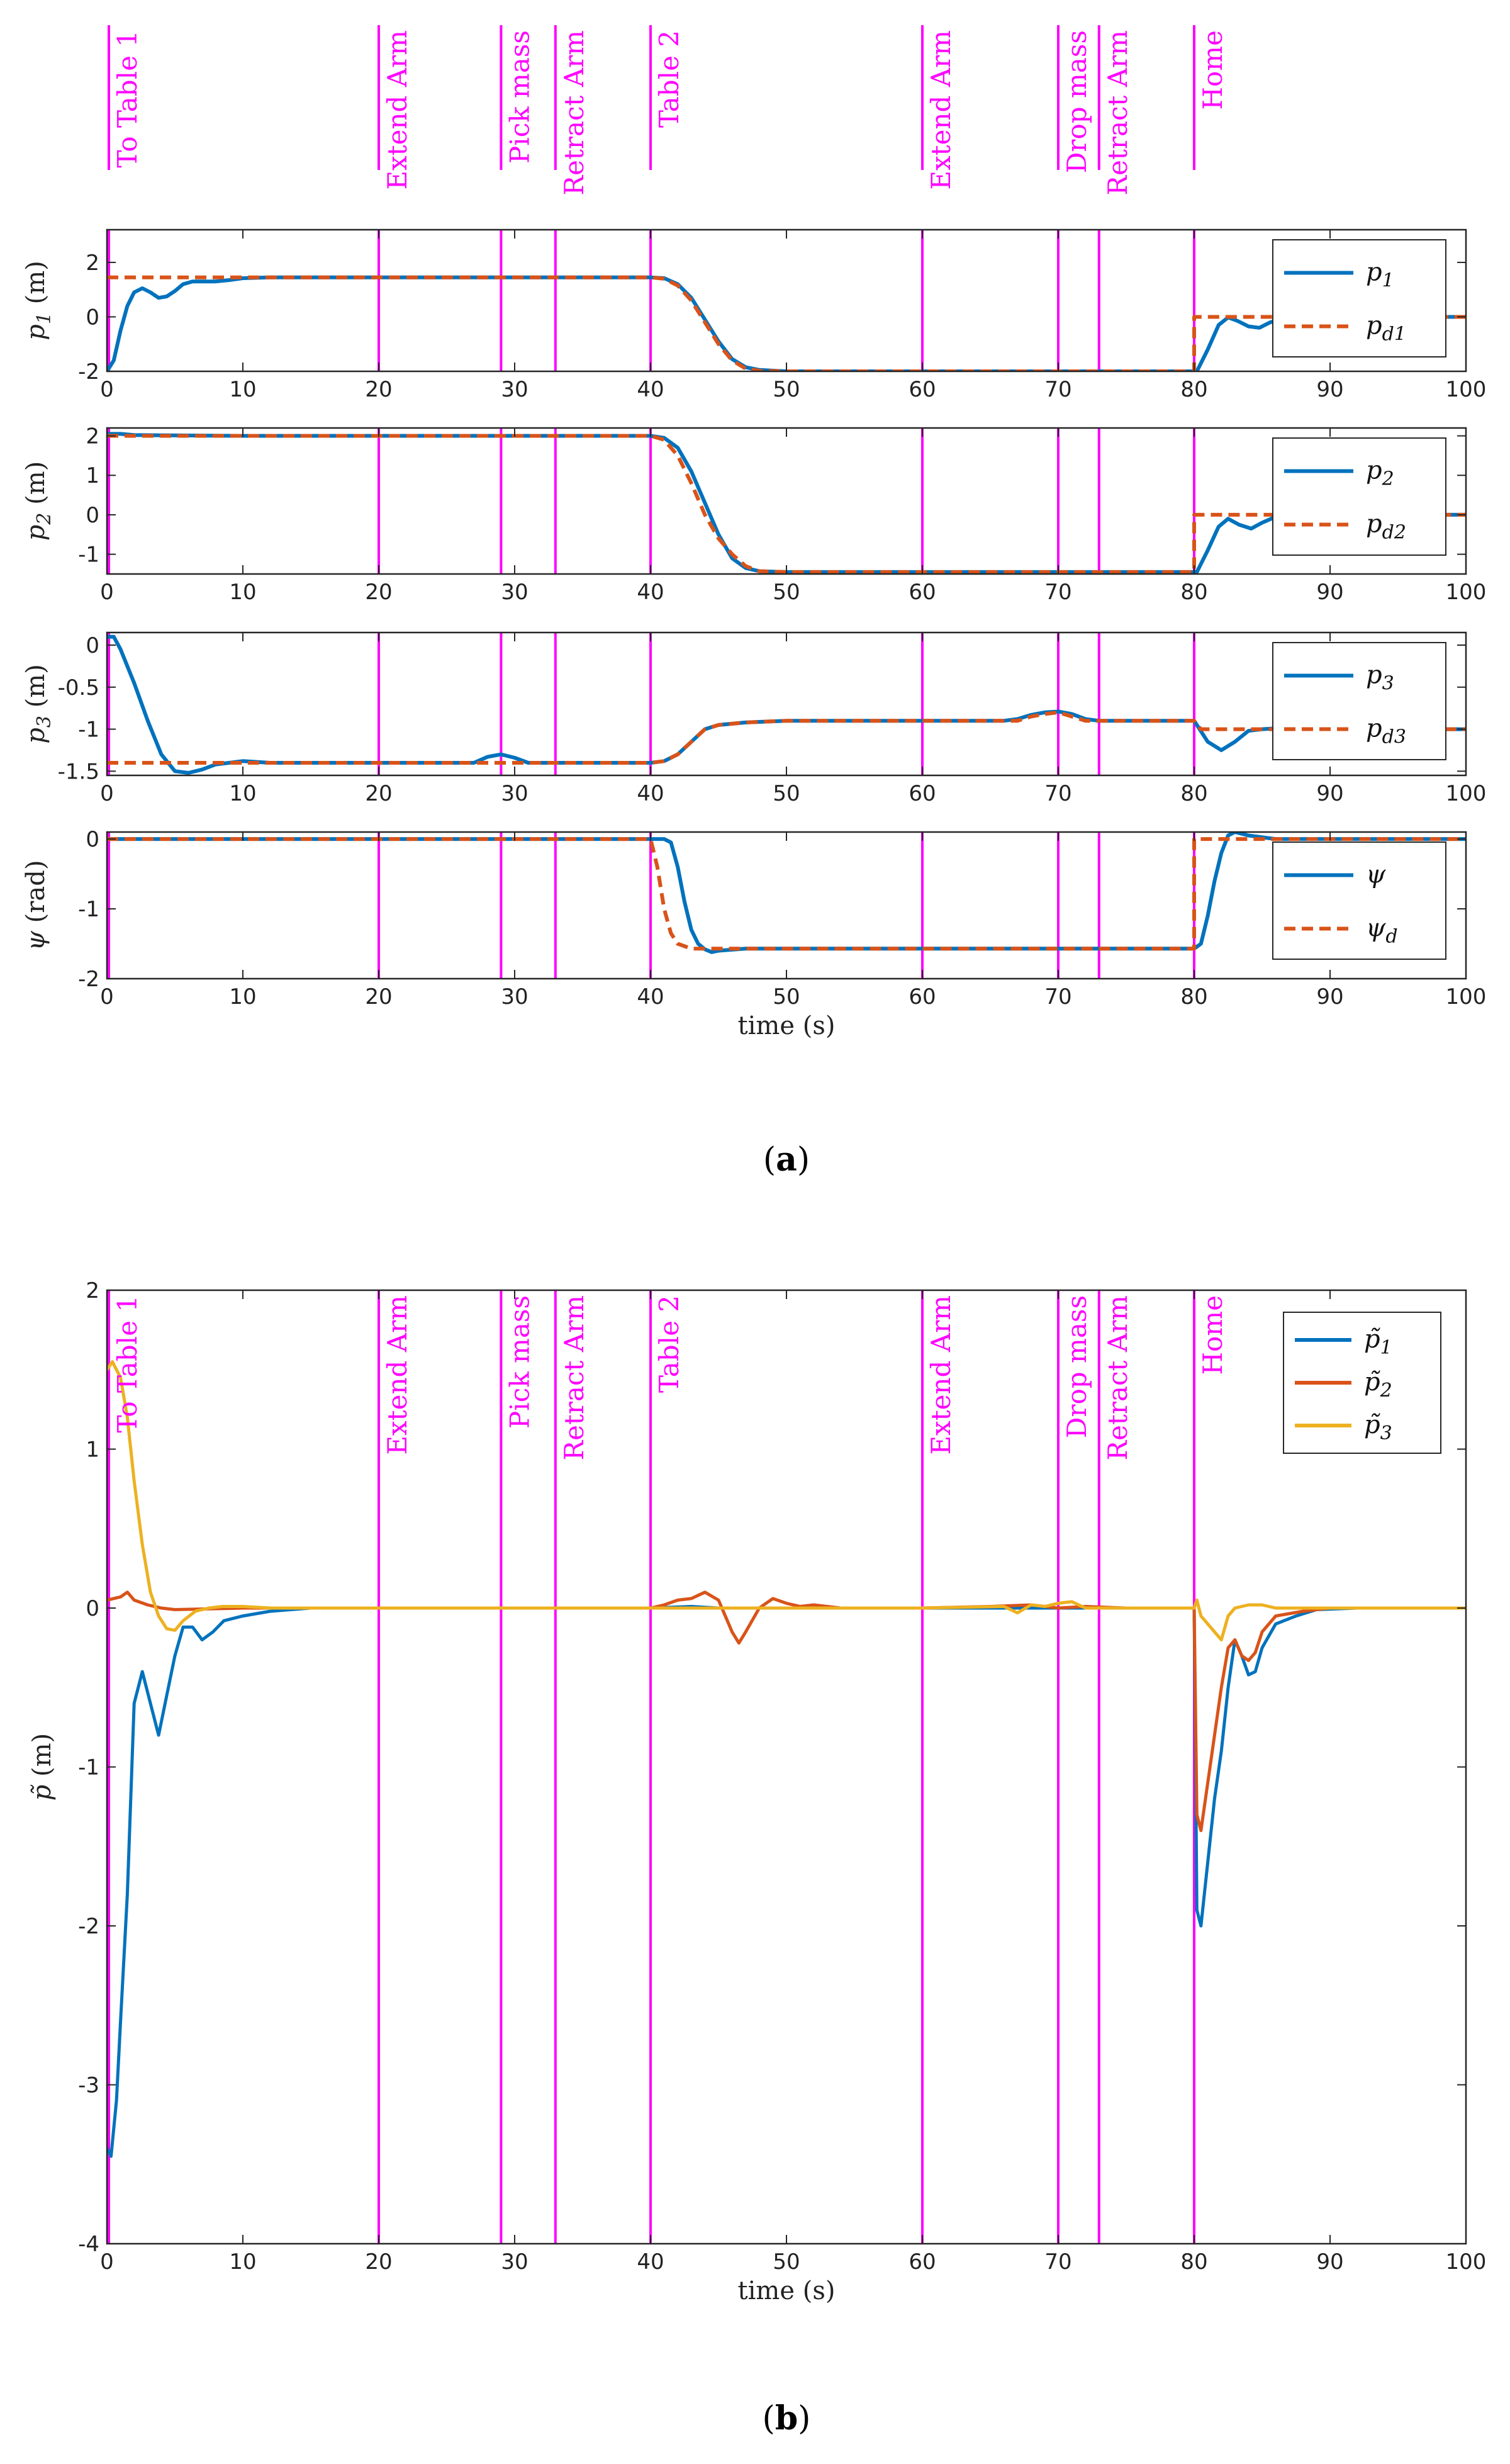  What do you see at coordinates (769, 2419) in the screenshot?
I see `caption-b-open: (` at bounding box center [769, 2419].